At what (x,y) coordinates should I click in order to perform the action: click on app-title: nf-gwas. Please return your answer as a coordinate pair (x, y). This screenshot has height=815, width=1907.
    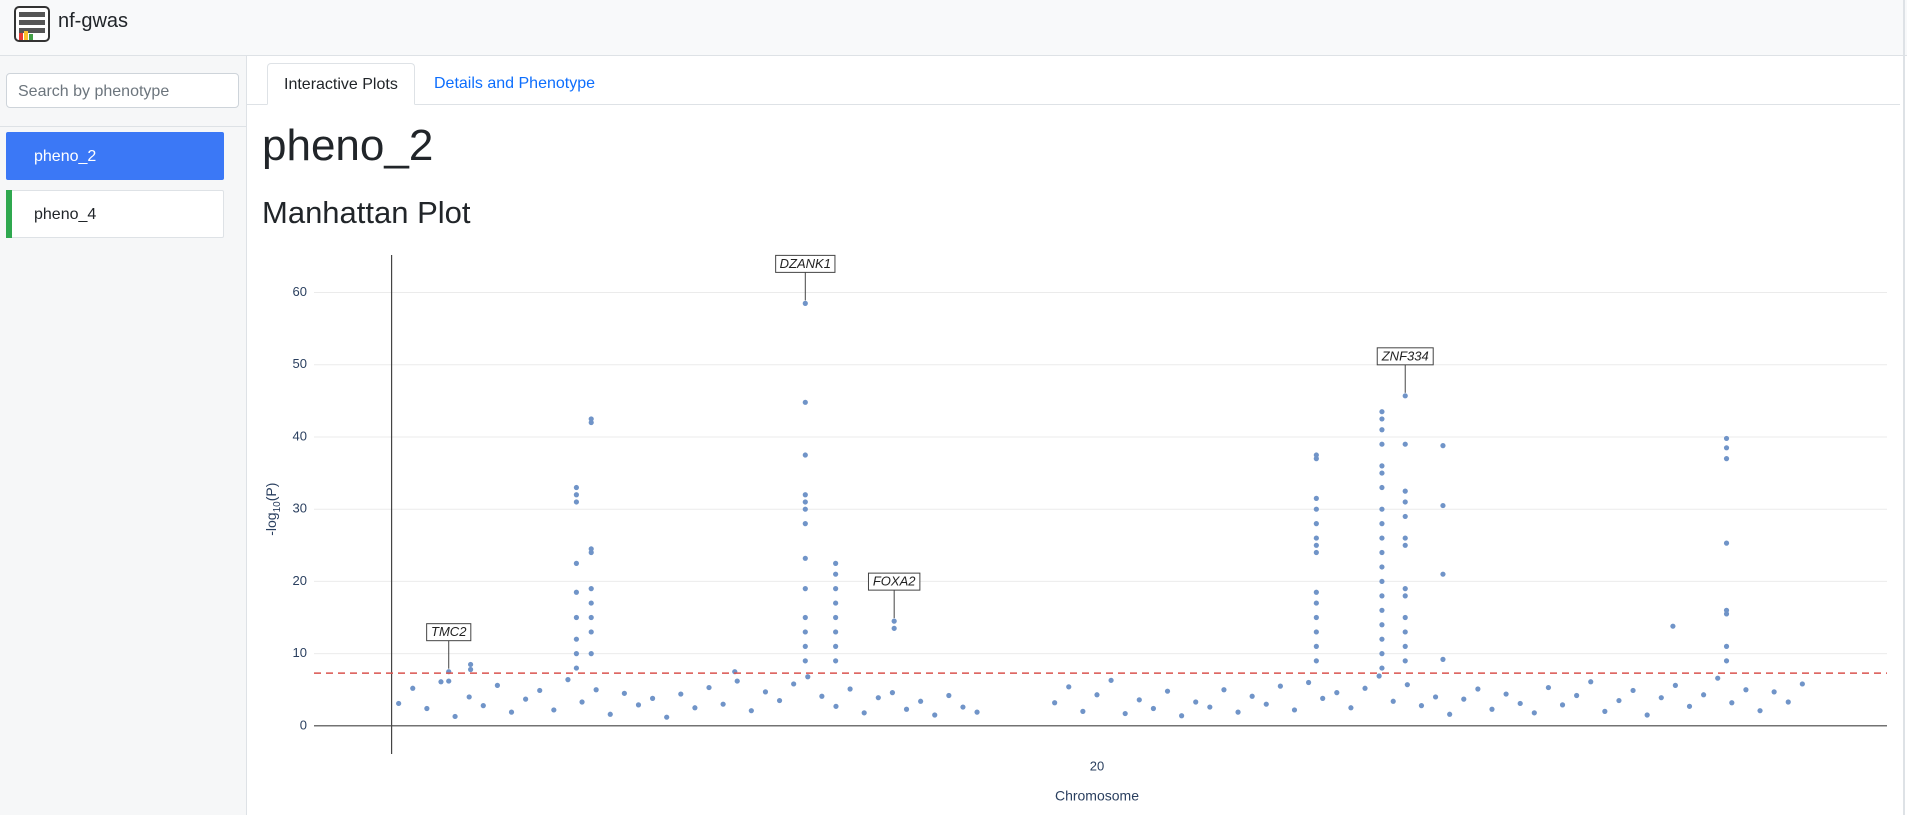
    Looking at the image, I should click on (93, 21).